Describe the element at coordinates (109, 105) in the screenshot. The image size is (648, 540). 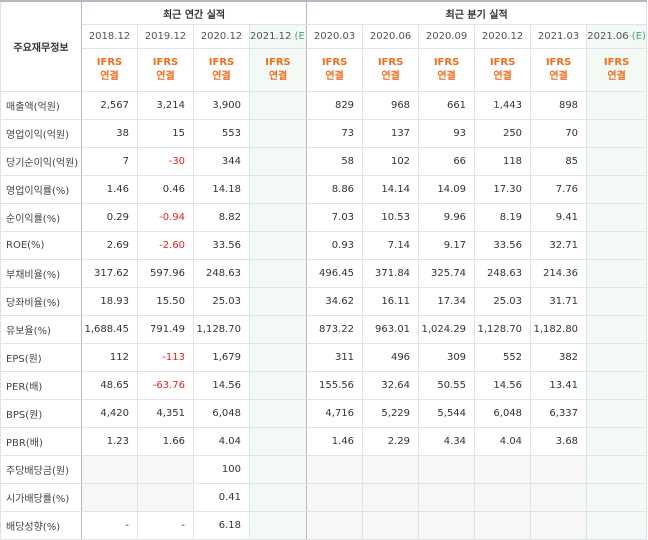
I see `annual-value-cell: 2,567` at that location.